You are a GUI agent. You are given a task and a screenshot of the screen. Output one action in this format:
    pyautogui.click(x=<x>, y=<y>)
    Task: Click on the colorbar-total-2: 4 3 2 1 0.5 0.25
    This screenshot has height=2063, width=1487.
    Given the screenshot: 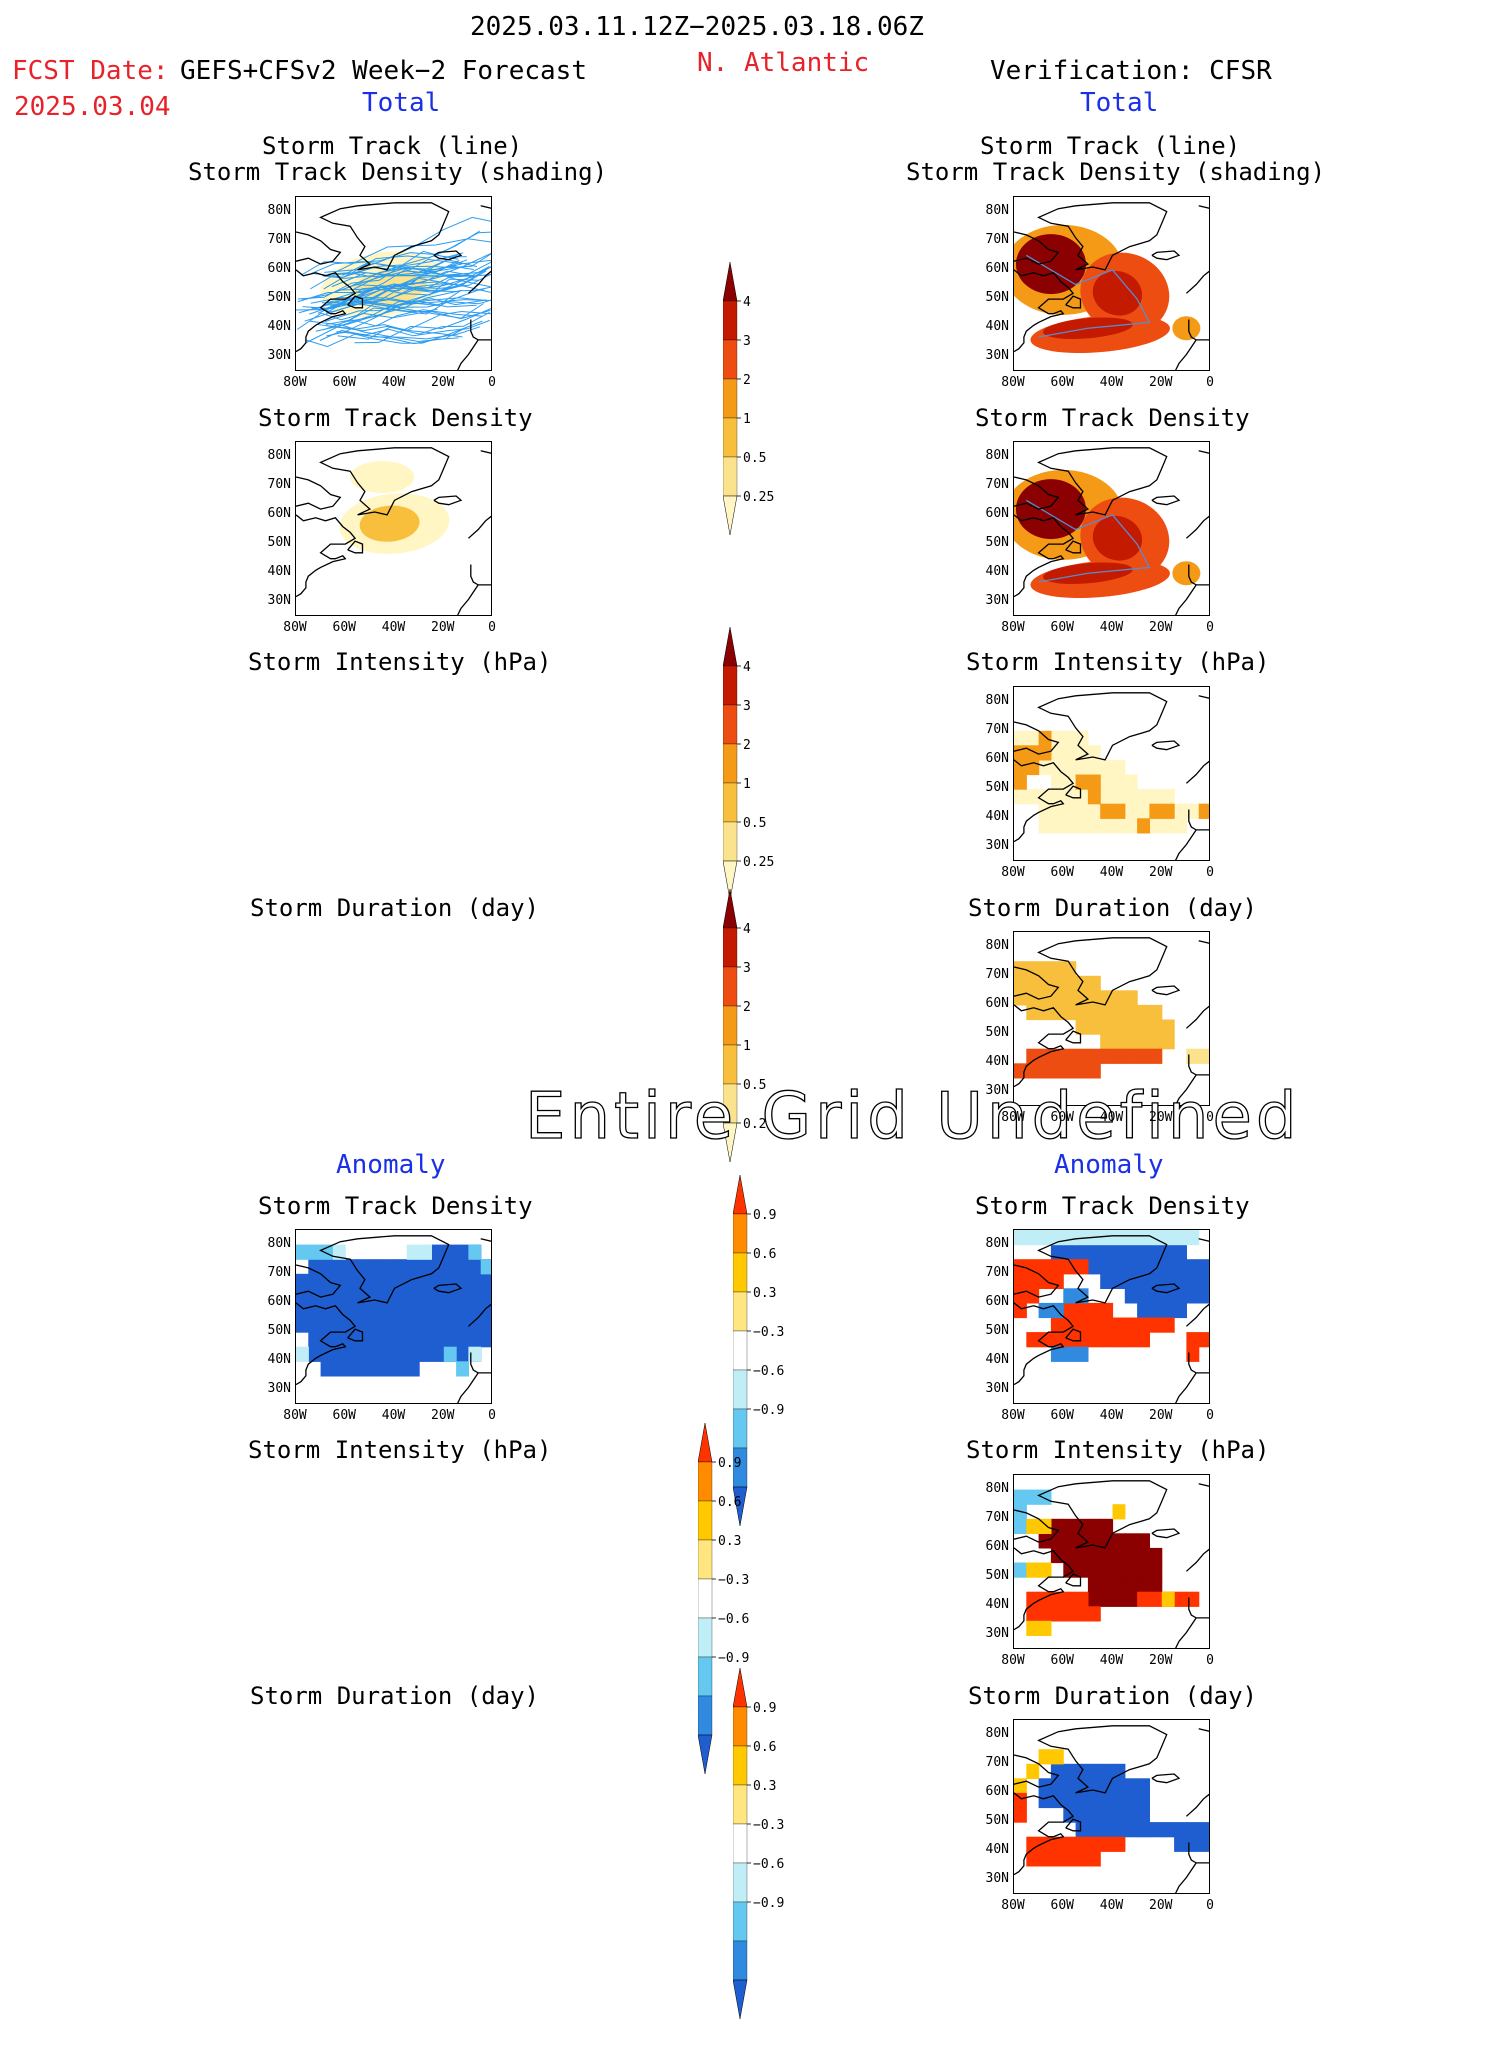 What is the action you would take?
    pyautogui.click(x=752, y=785)
    